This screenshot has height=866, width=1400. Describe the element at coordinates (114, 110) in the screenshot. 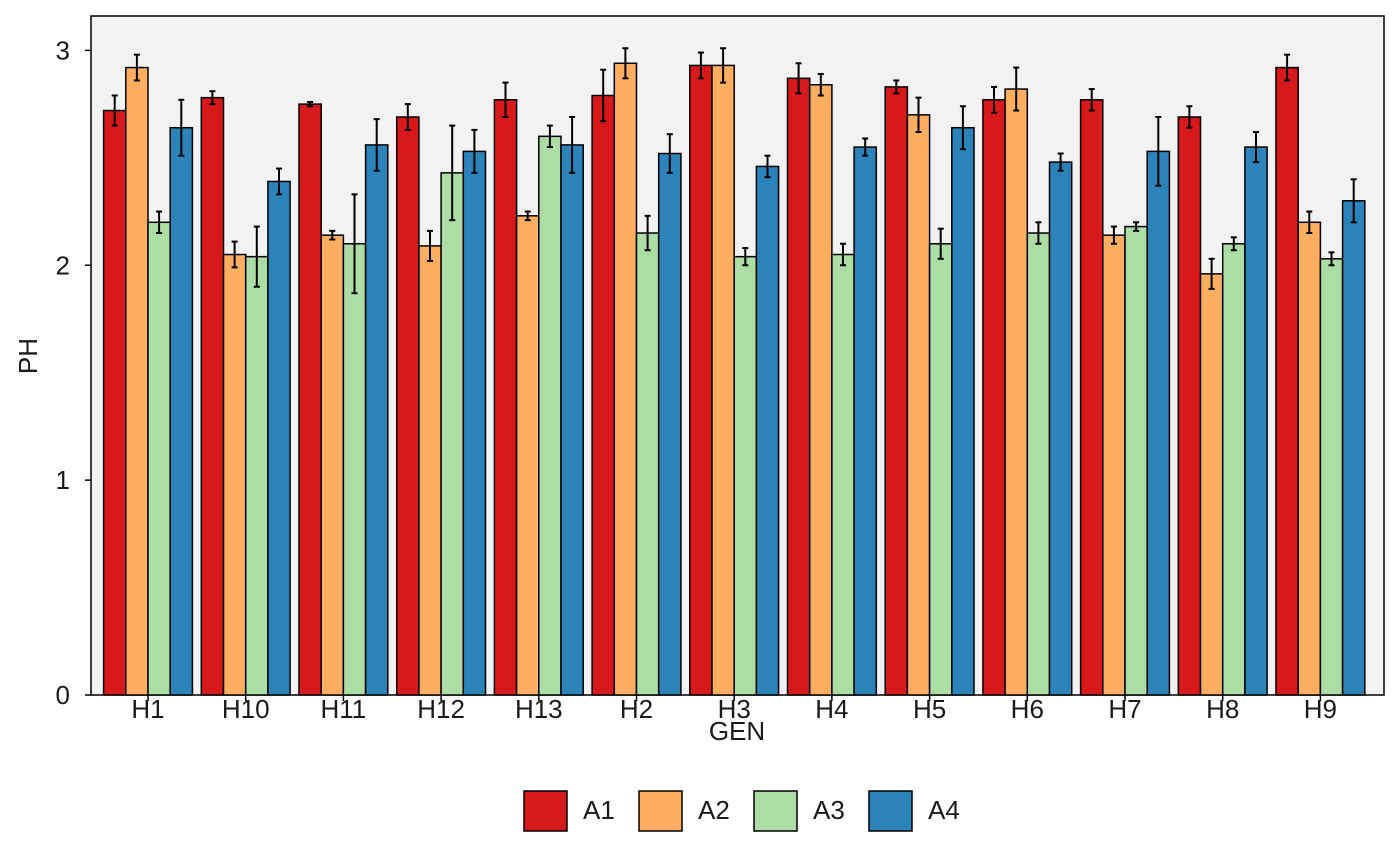

I see `error-bar-A1-H1` at that location.